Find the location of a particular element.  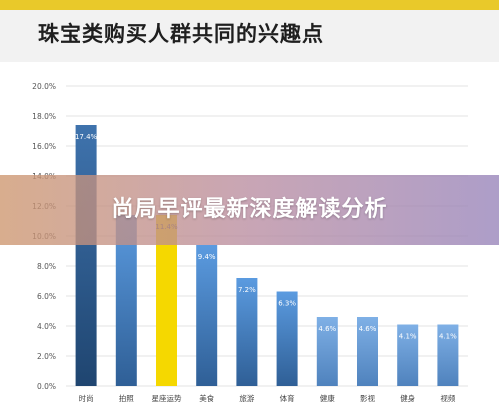

x-tick-label-7: 影视 is located at coordinates (367, 398).